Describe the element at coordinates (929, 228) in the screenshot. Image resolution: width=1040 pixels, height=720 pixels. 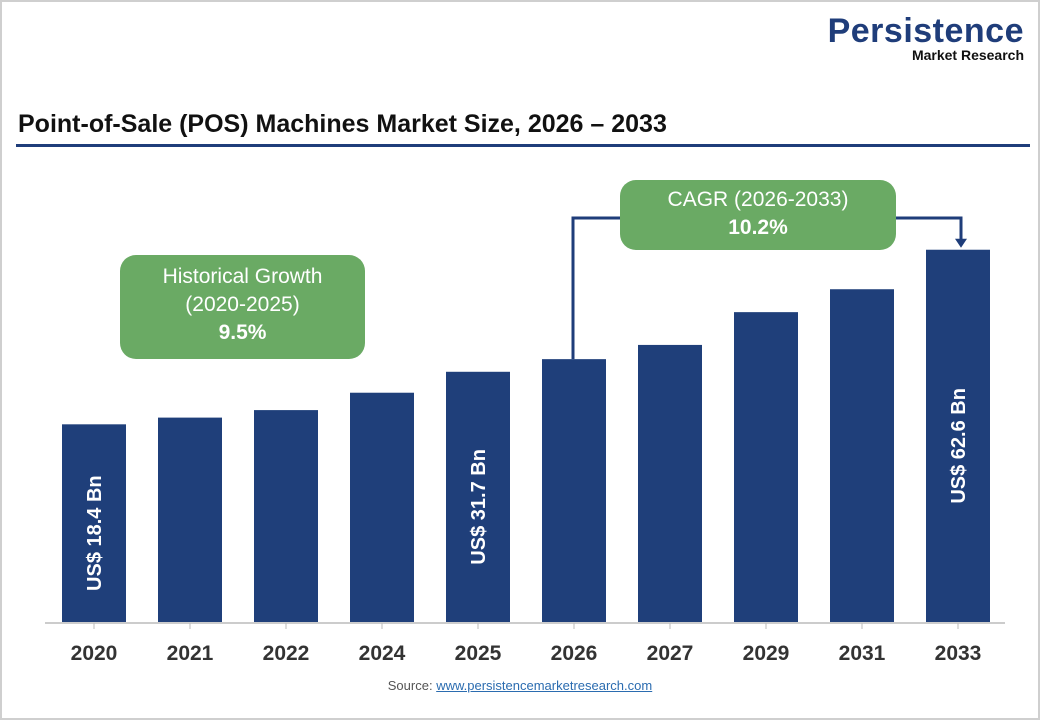
I see `cagr-connector-right` at that location.